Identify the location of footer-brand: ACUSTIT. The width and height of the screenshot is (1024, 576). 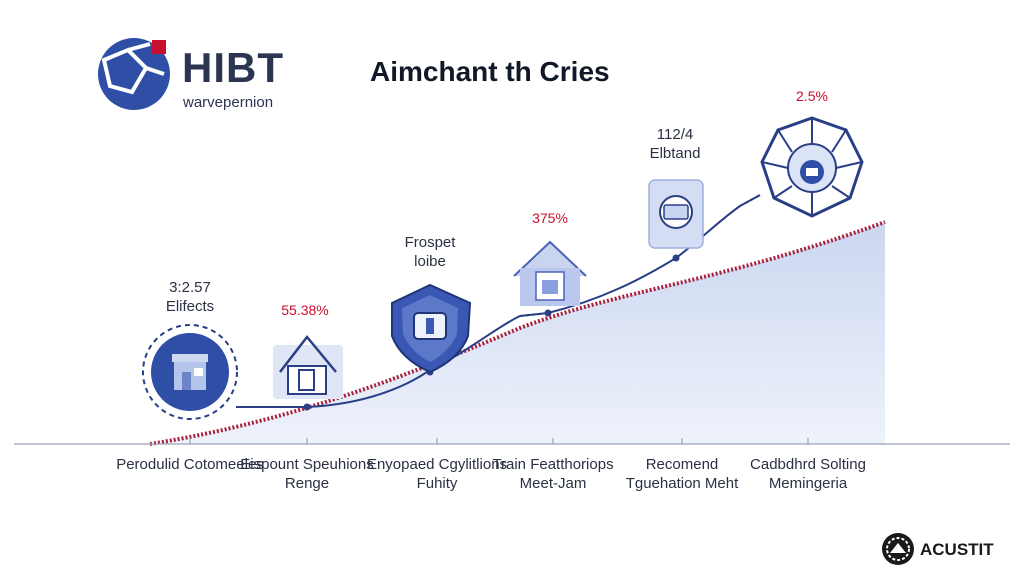
(957, 549).